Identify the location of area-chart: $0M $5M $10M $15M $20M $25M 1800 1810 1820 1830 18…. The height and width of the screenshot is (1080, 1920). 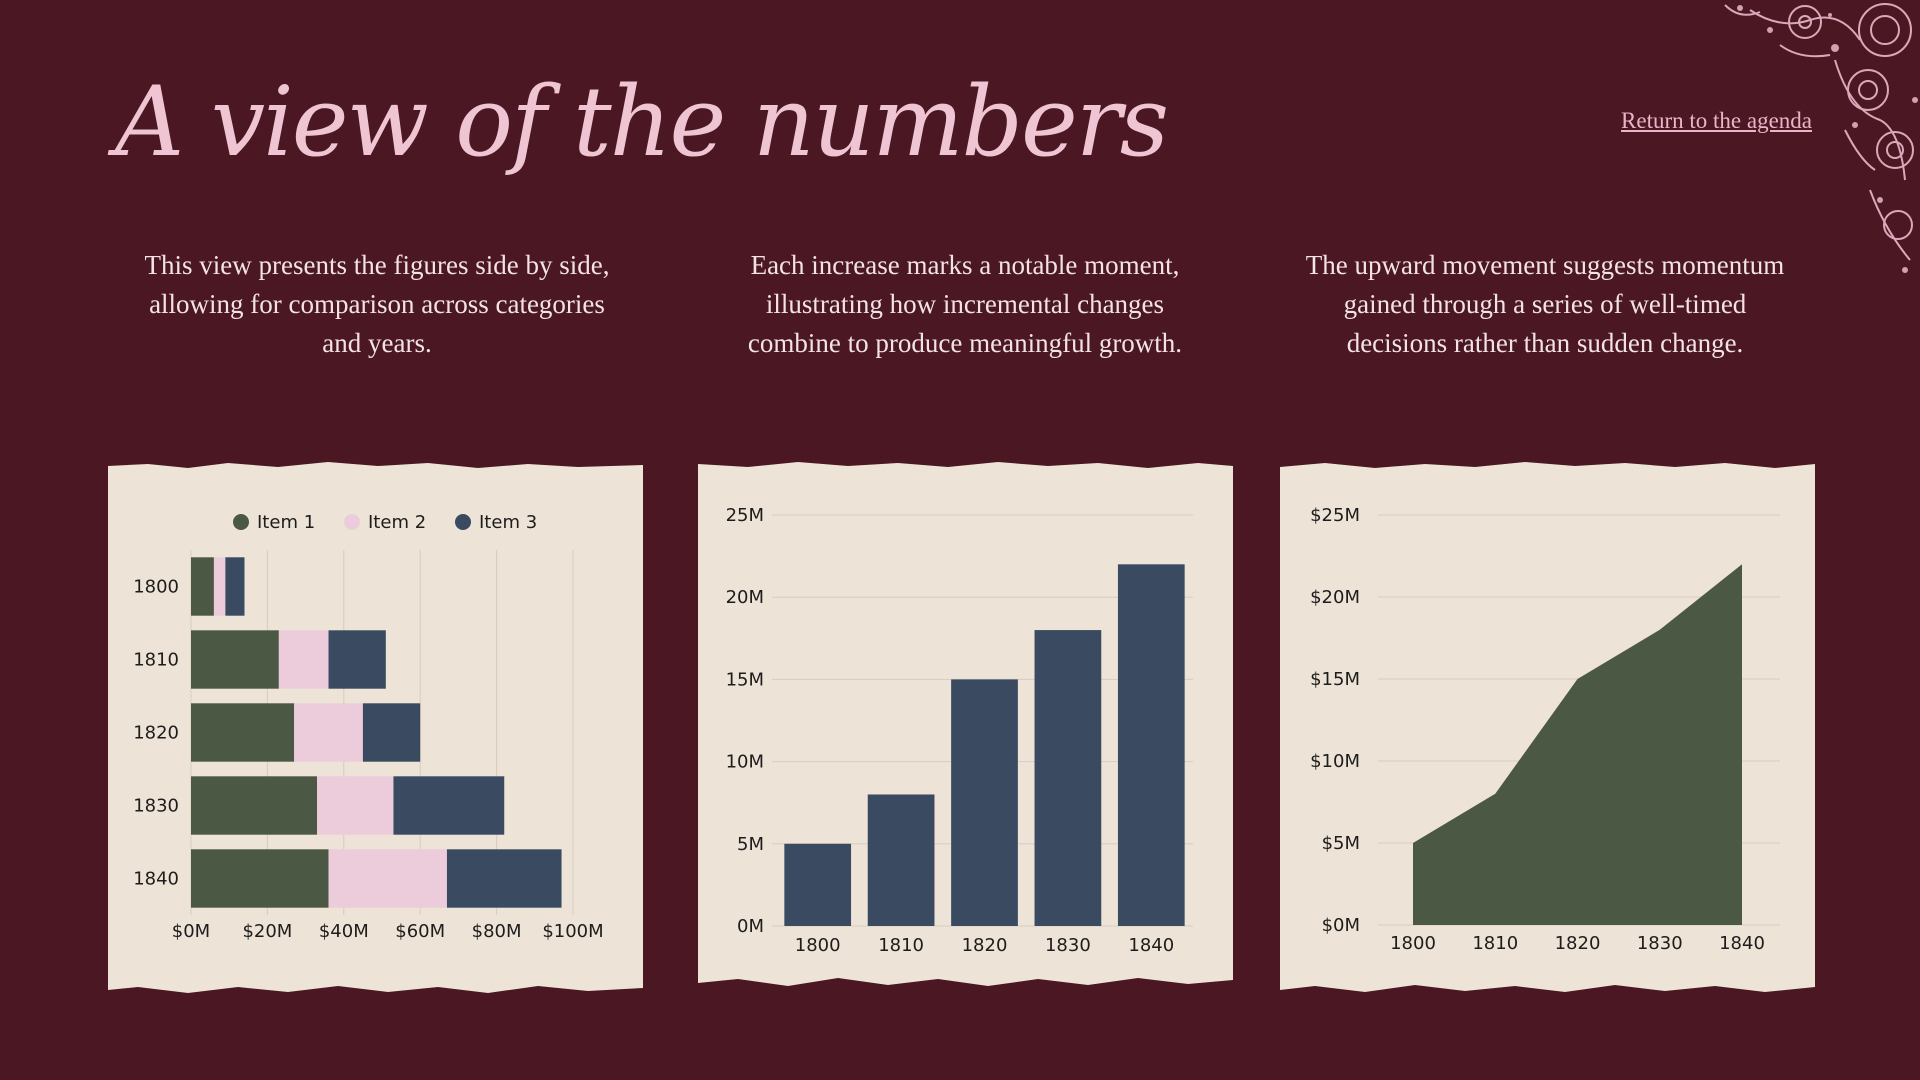
(1545, 729).